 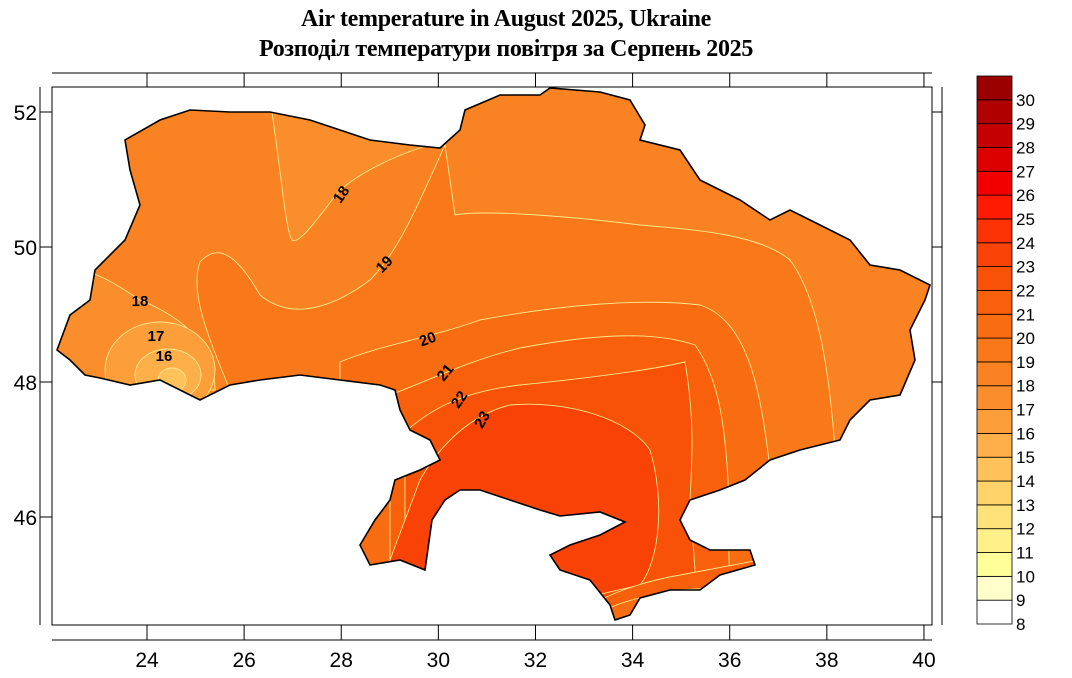 I want to click on x-tick-label: 38, so click(x=826, y=660).